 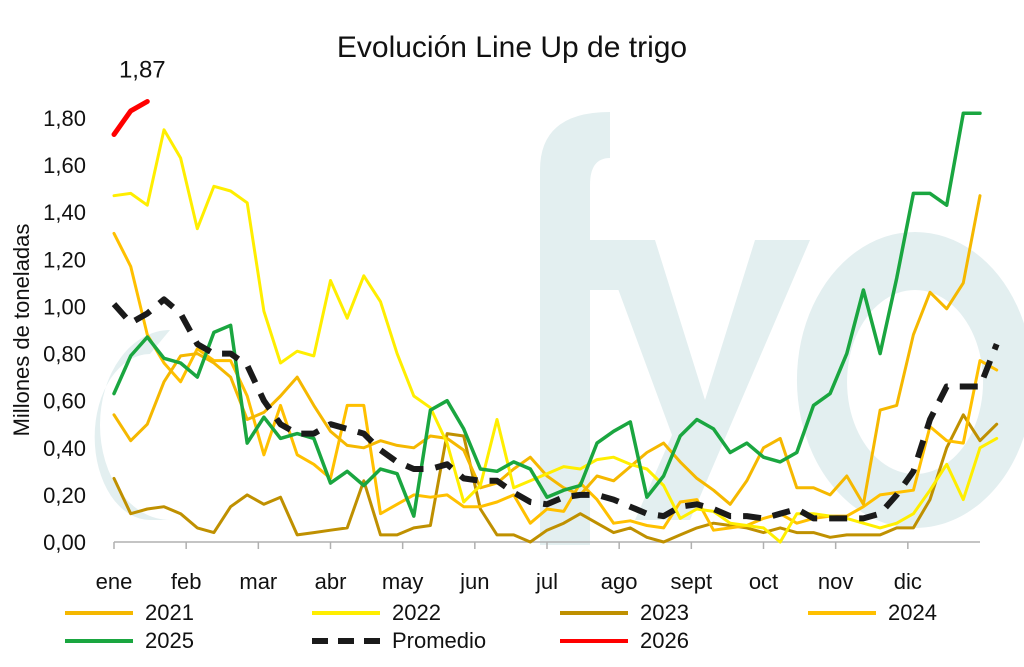 What do you see at coordinates (501, 626) in the screenshot?
I see `legend: 2021 2022 2023 2024 2025 Promedio 2026` at bounding box center [501, 626].